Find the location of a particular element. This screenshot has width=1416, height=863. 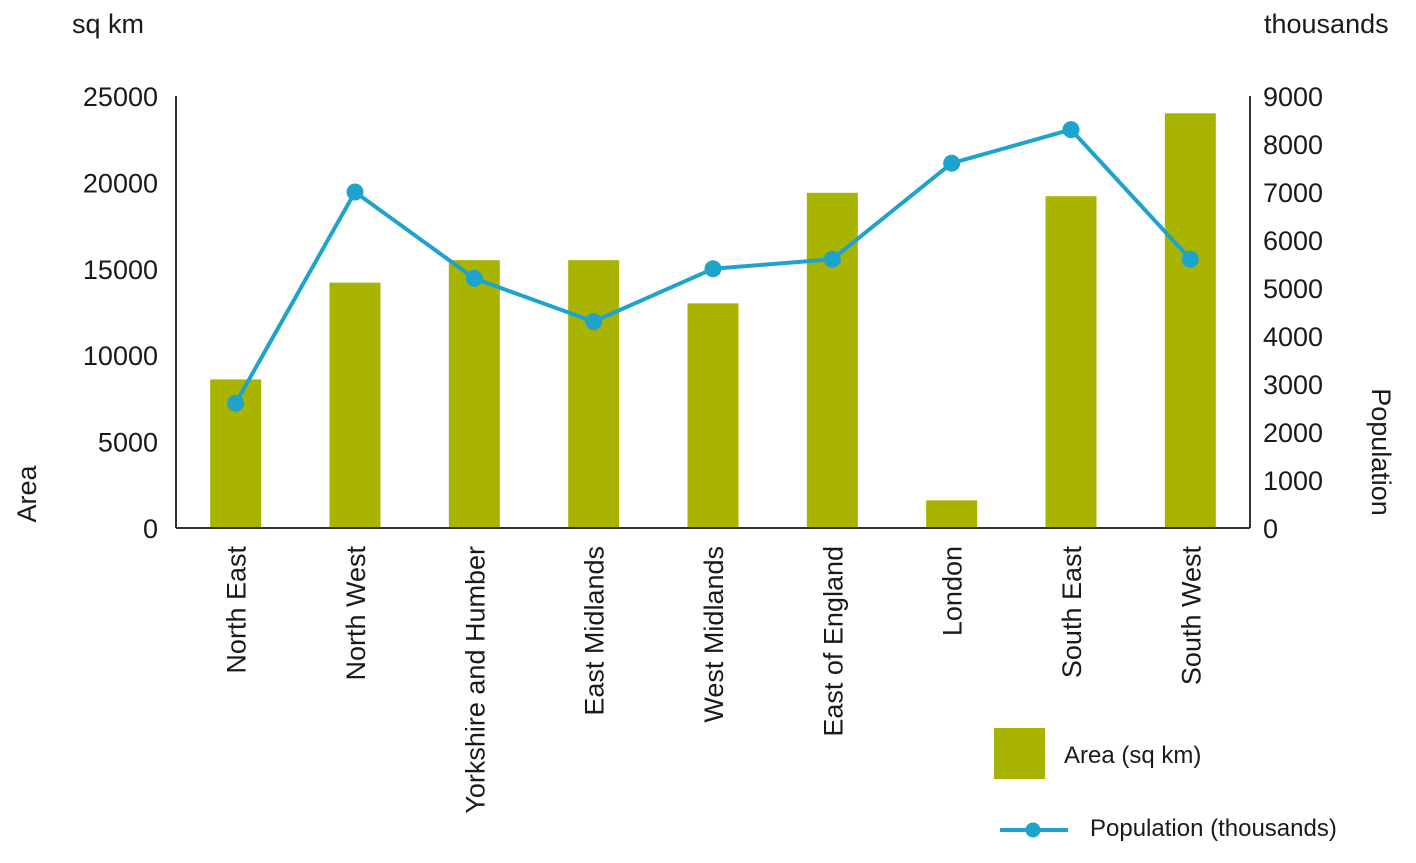

right-tick-label: 3000 is located at coordinates (1293, 385).